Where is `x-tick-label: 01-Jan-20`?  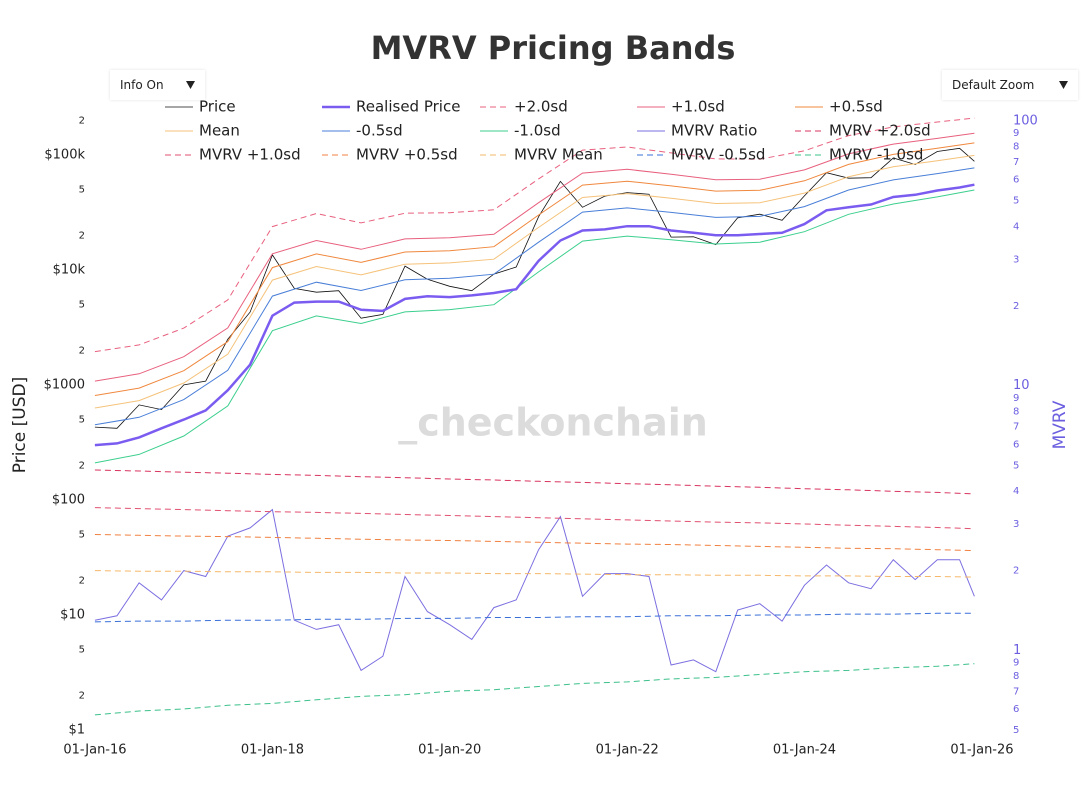
x-tick-label: 01-Jan-20 is located at coordinates (449, 750).